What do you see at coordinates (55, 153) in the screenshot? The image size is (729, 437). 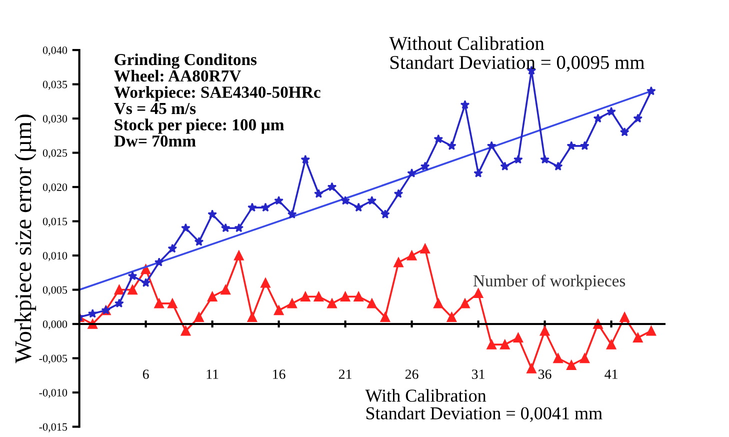 I see `y-tick-label: 0,025` at bounding box center [55, 153].